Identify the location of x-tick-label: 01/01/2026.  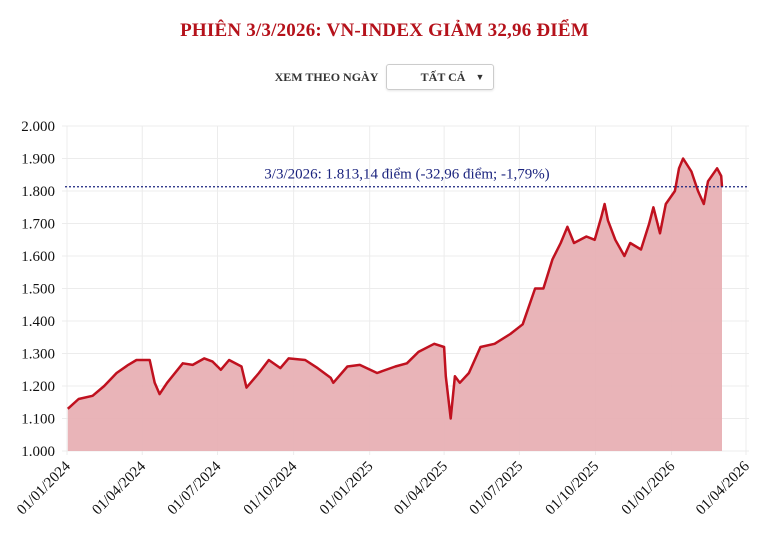
(649, 488).